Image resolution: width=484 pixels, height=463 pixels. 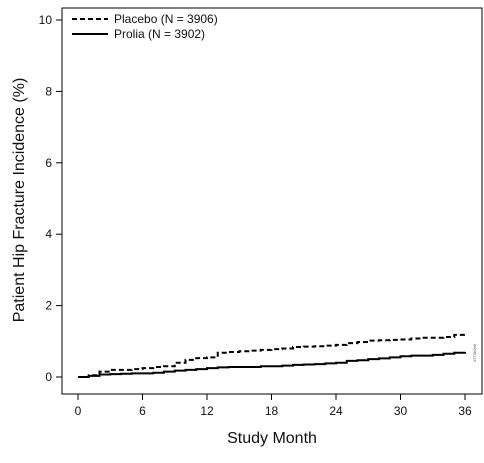 I want to click on x-tick-label: 18, so click(x=272, y=411).